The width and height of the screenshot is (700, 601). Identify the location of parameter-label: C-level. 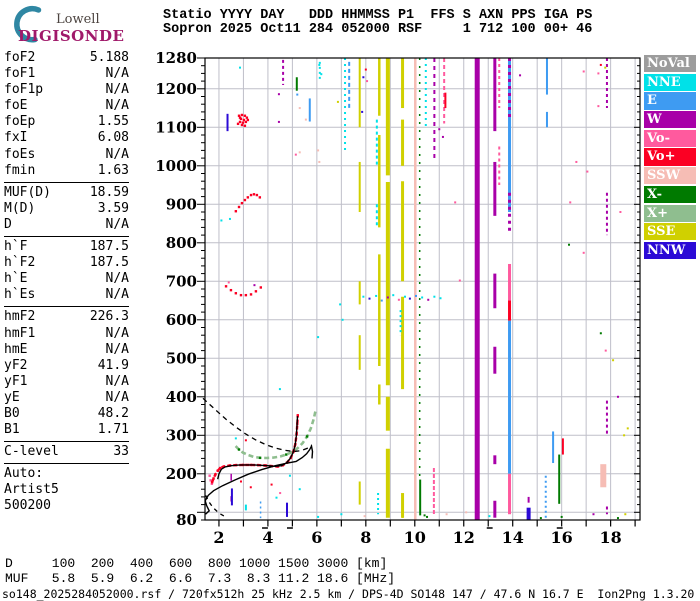
(31, 452).